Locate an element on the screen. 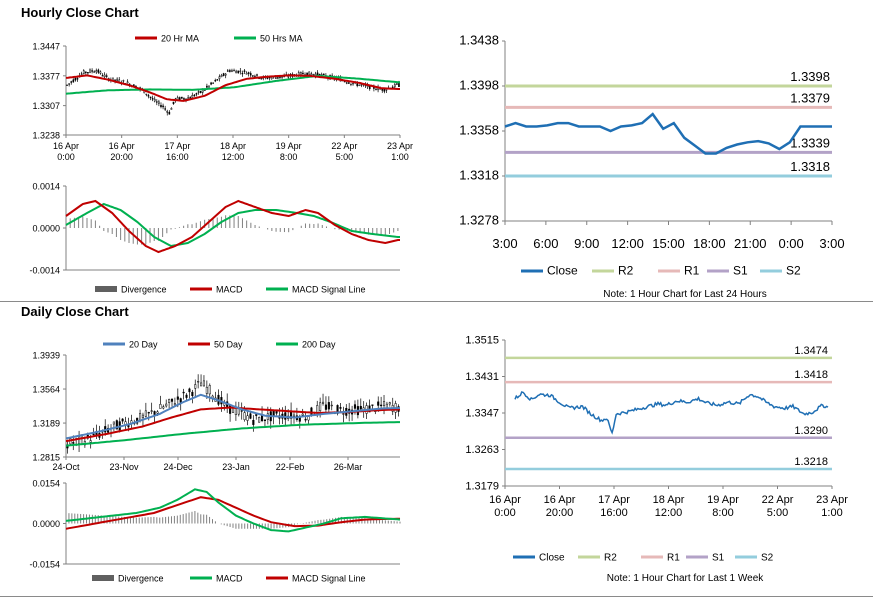 The width and height of the screenshot is (873, 601). daily_macd-macd-line is located at coordinates (233, 510).